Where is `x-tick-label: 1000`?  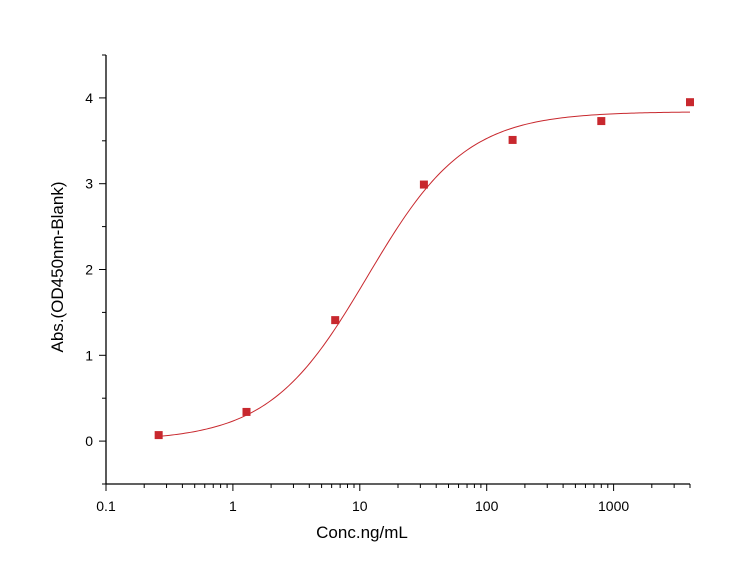 x-tick-label: 1000 is located at coordinates (613, 506).